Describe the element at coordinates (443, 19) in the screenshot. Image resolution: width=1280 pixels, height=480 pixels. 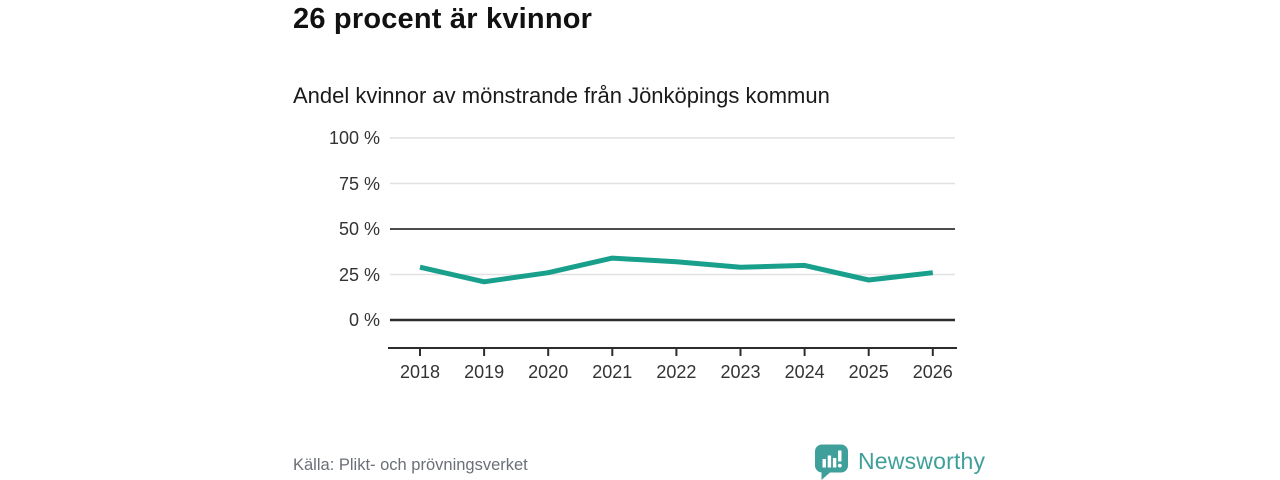
I see `chart-title: 26 procent är kvinnor` at that location.